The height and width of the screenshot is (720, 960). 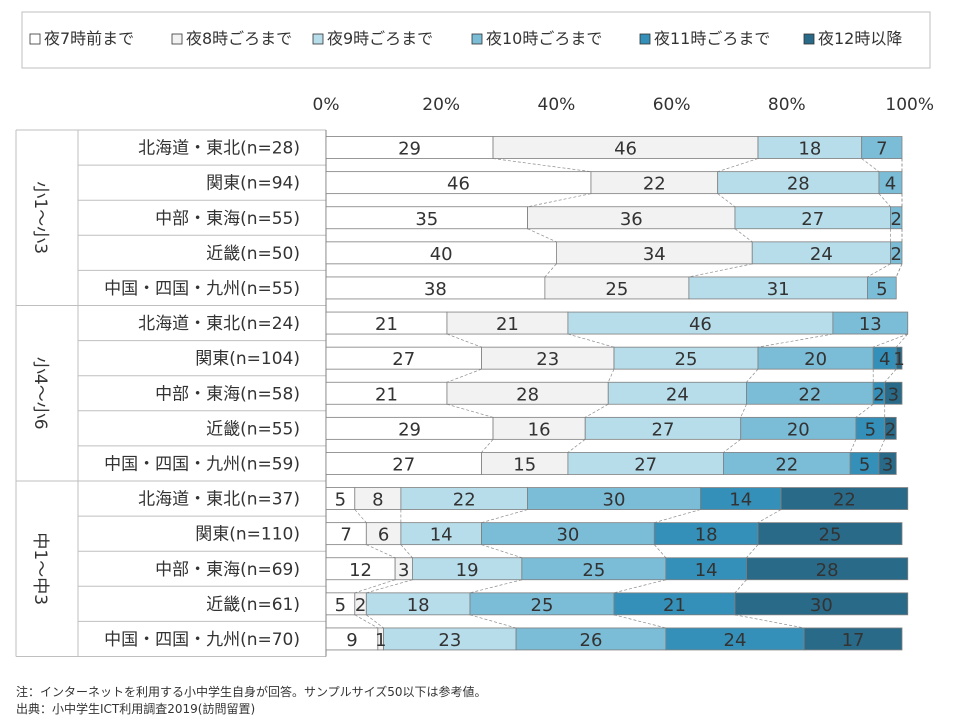 I want to click on data-label: 13, so click(x=870, y=324).